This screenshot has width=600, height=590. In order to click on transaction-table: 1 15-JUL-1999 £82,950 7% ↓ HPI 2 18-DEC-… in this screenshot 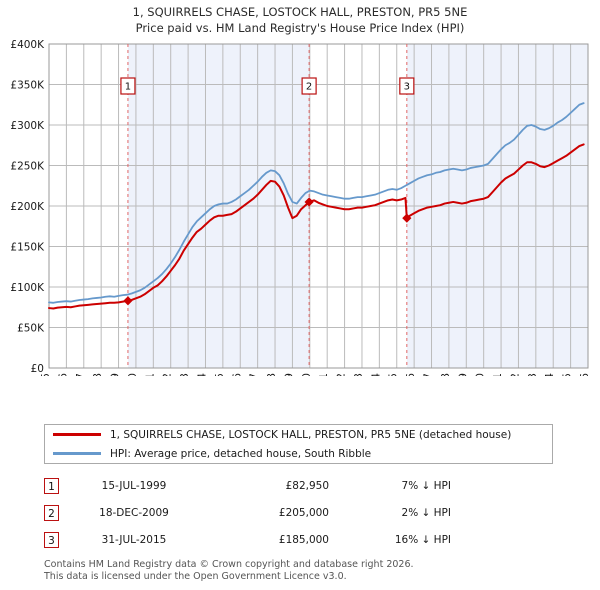, I will do `click(279, 512)`.